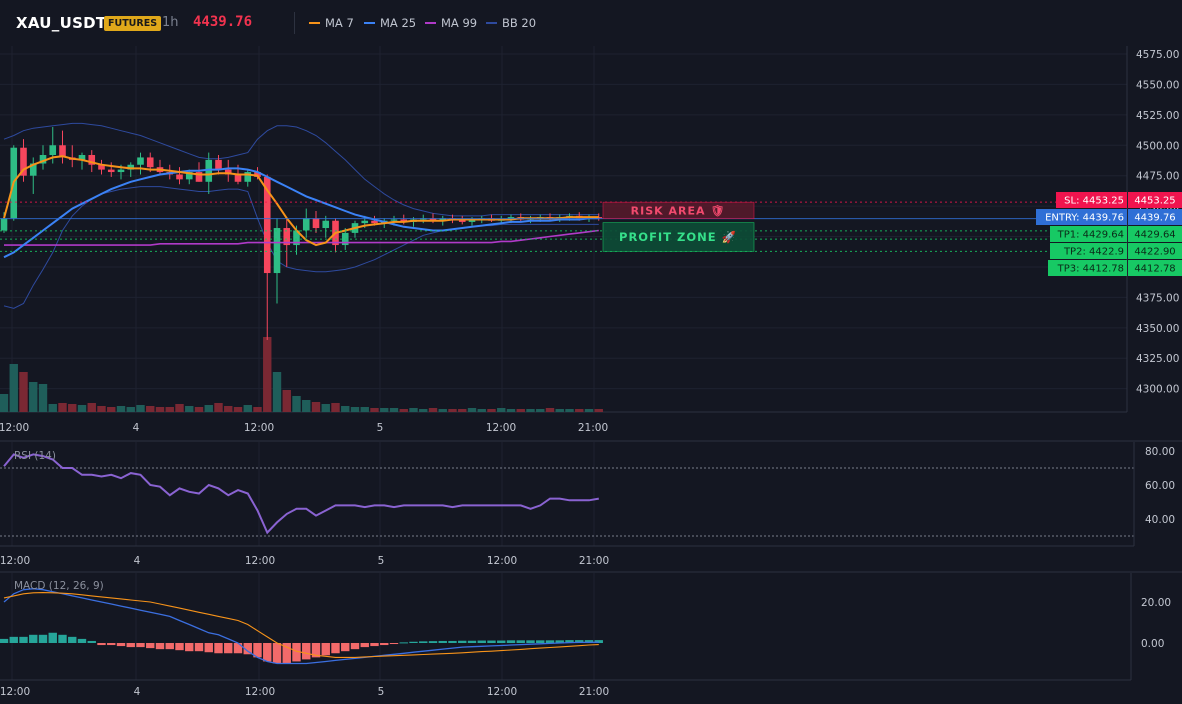 The width and height of the screenshot is (1182, 704). I want to click on tag-tp-label: TP1: 4429.64, so click(1090, 235).